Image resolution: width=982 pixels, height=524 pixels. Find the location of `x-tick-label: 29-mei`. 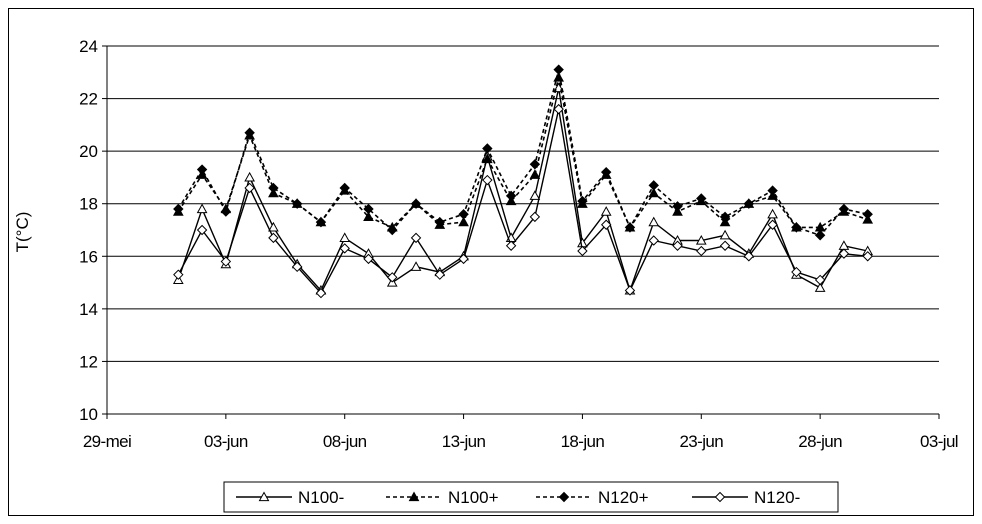

x-tick-label: 29-mei is located at coordinates (107, 441).